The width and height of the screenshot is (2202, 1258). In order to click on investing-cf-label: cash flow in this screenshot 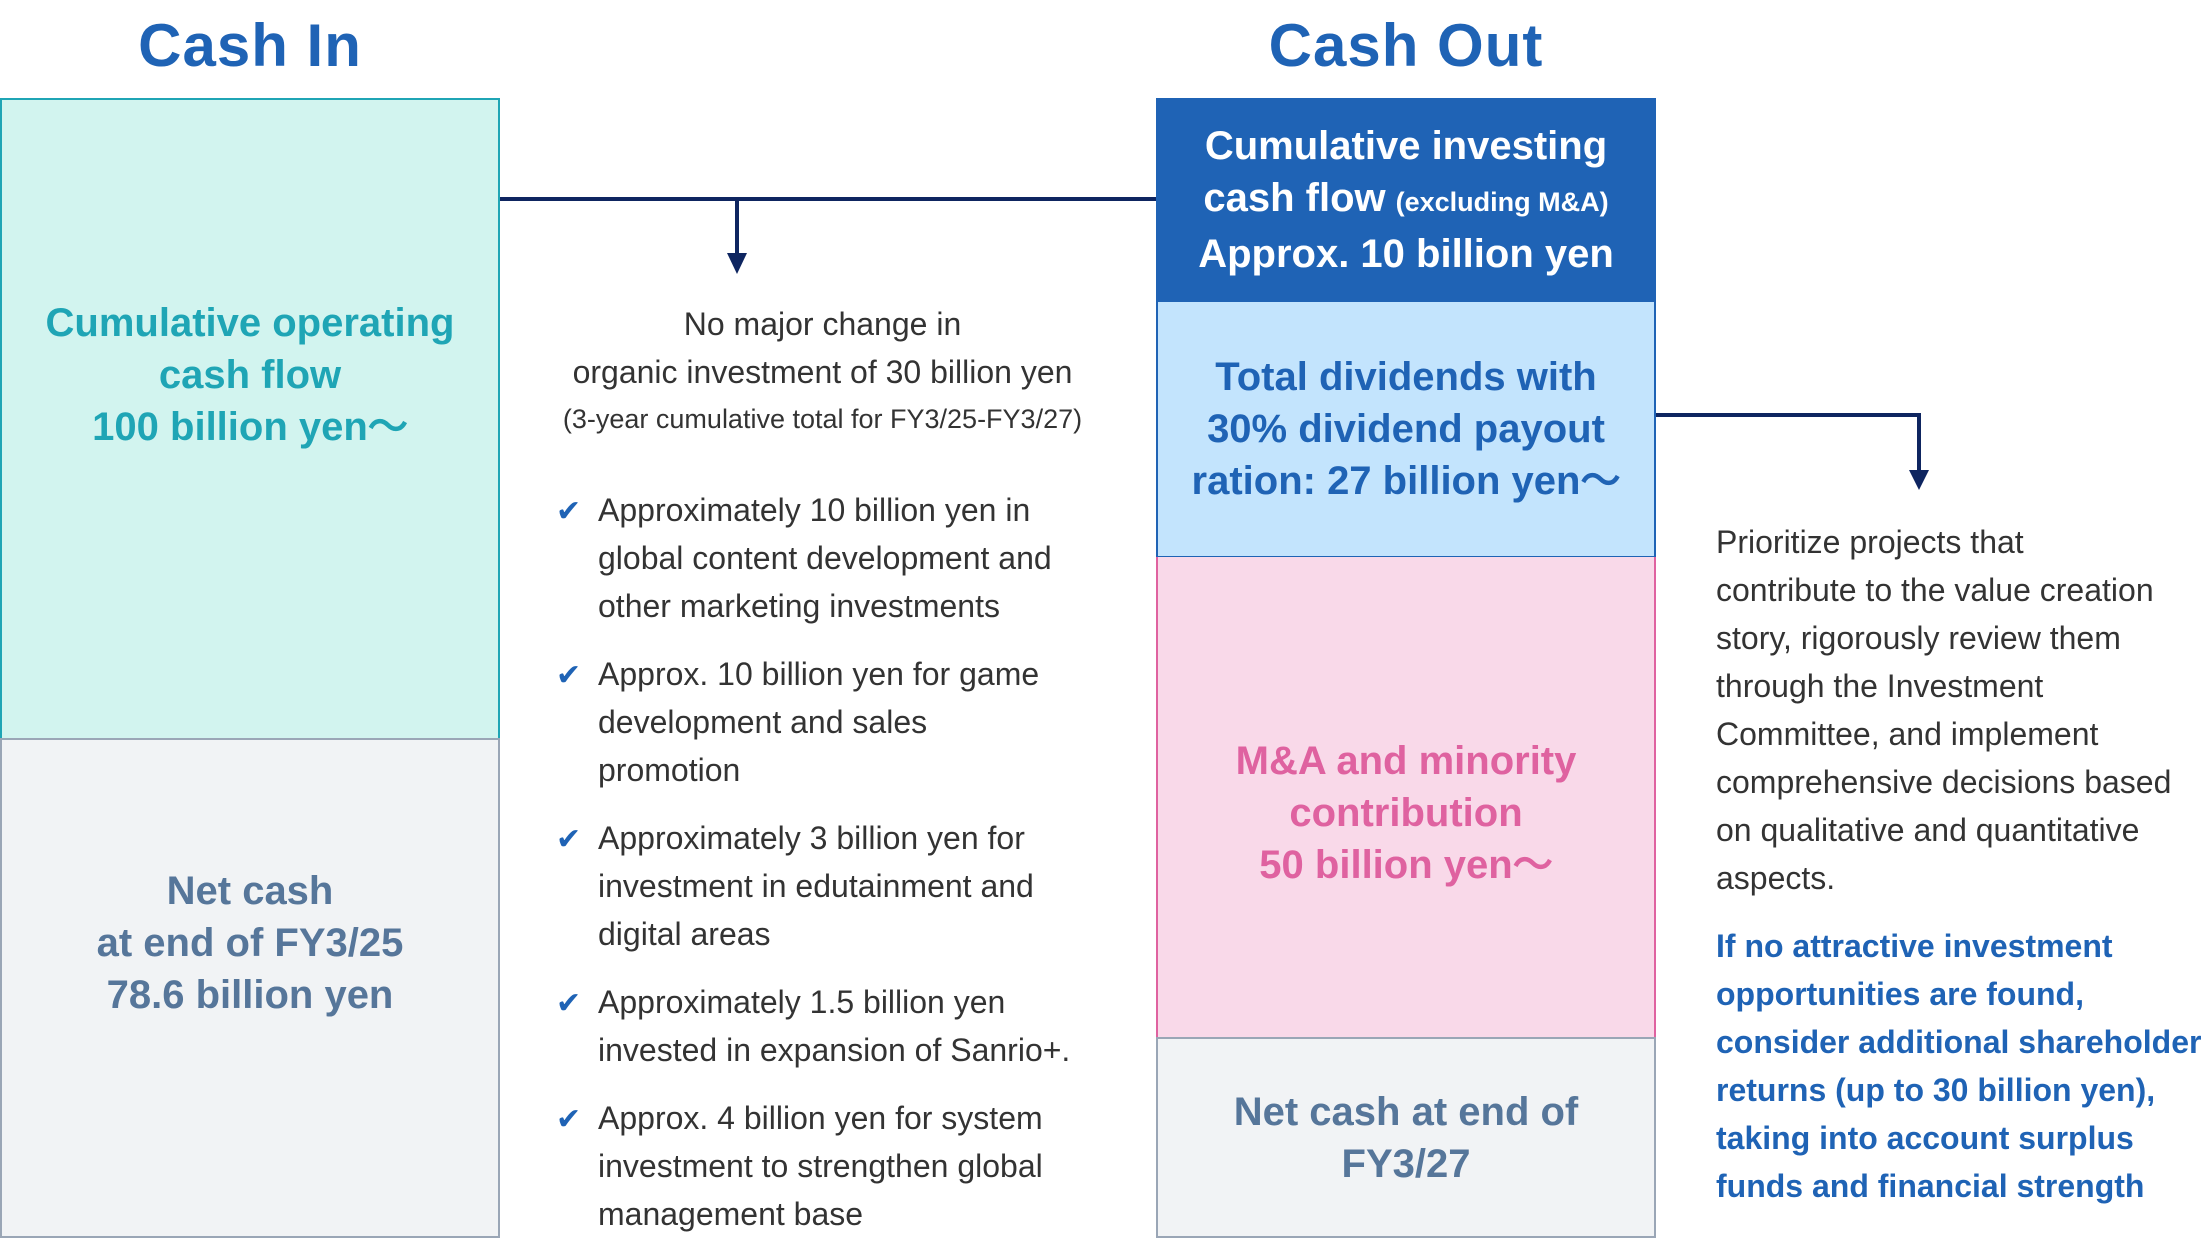, I will do `click(1294, 197)`.